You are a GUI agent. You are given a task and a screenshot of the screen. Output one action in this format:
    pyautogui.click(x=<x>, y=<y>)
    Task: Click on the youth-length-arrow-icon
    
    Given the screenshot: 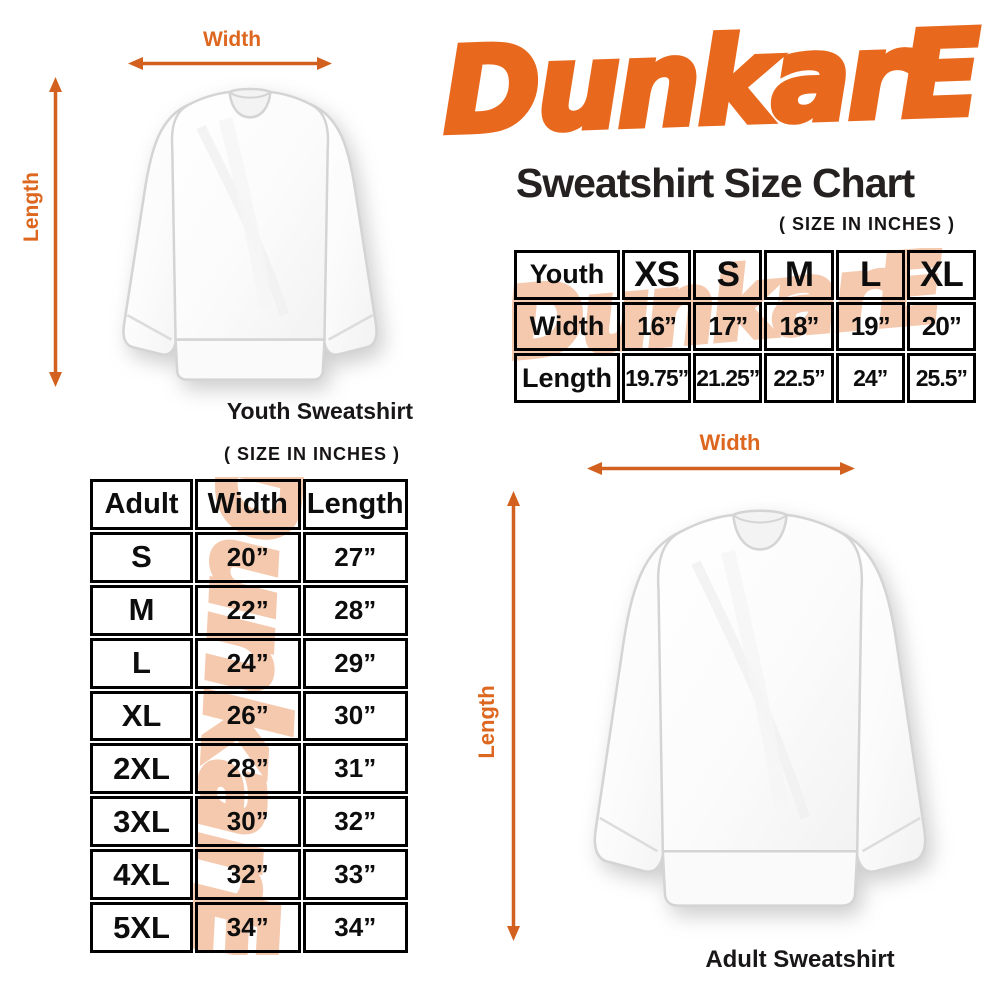 What is the action you would take?
    pyautogui.click(x=55, y=232)
    